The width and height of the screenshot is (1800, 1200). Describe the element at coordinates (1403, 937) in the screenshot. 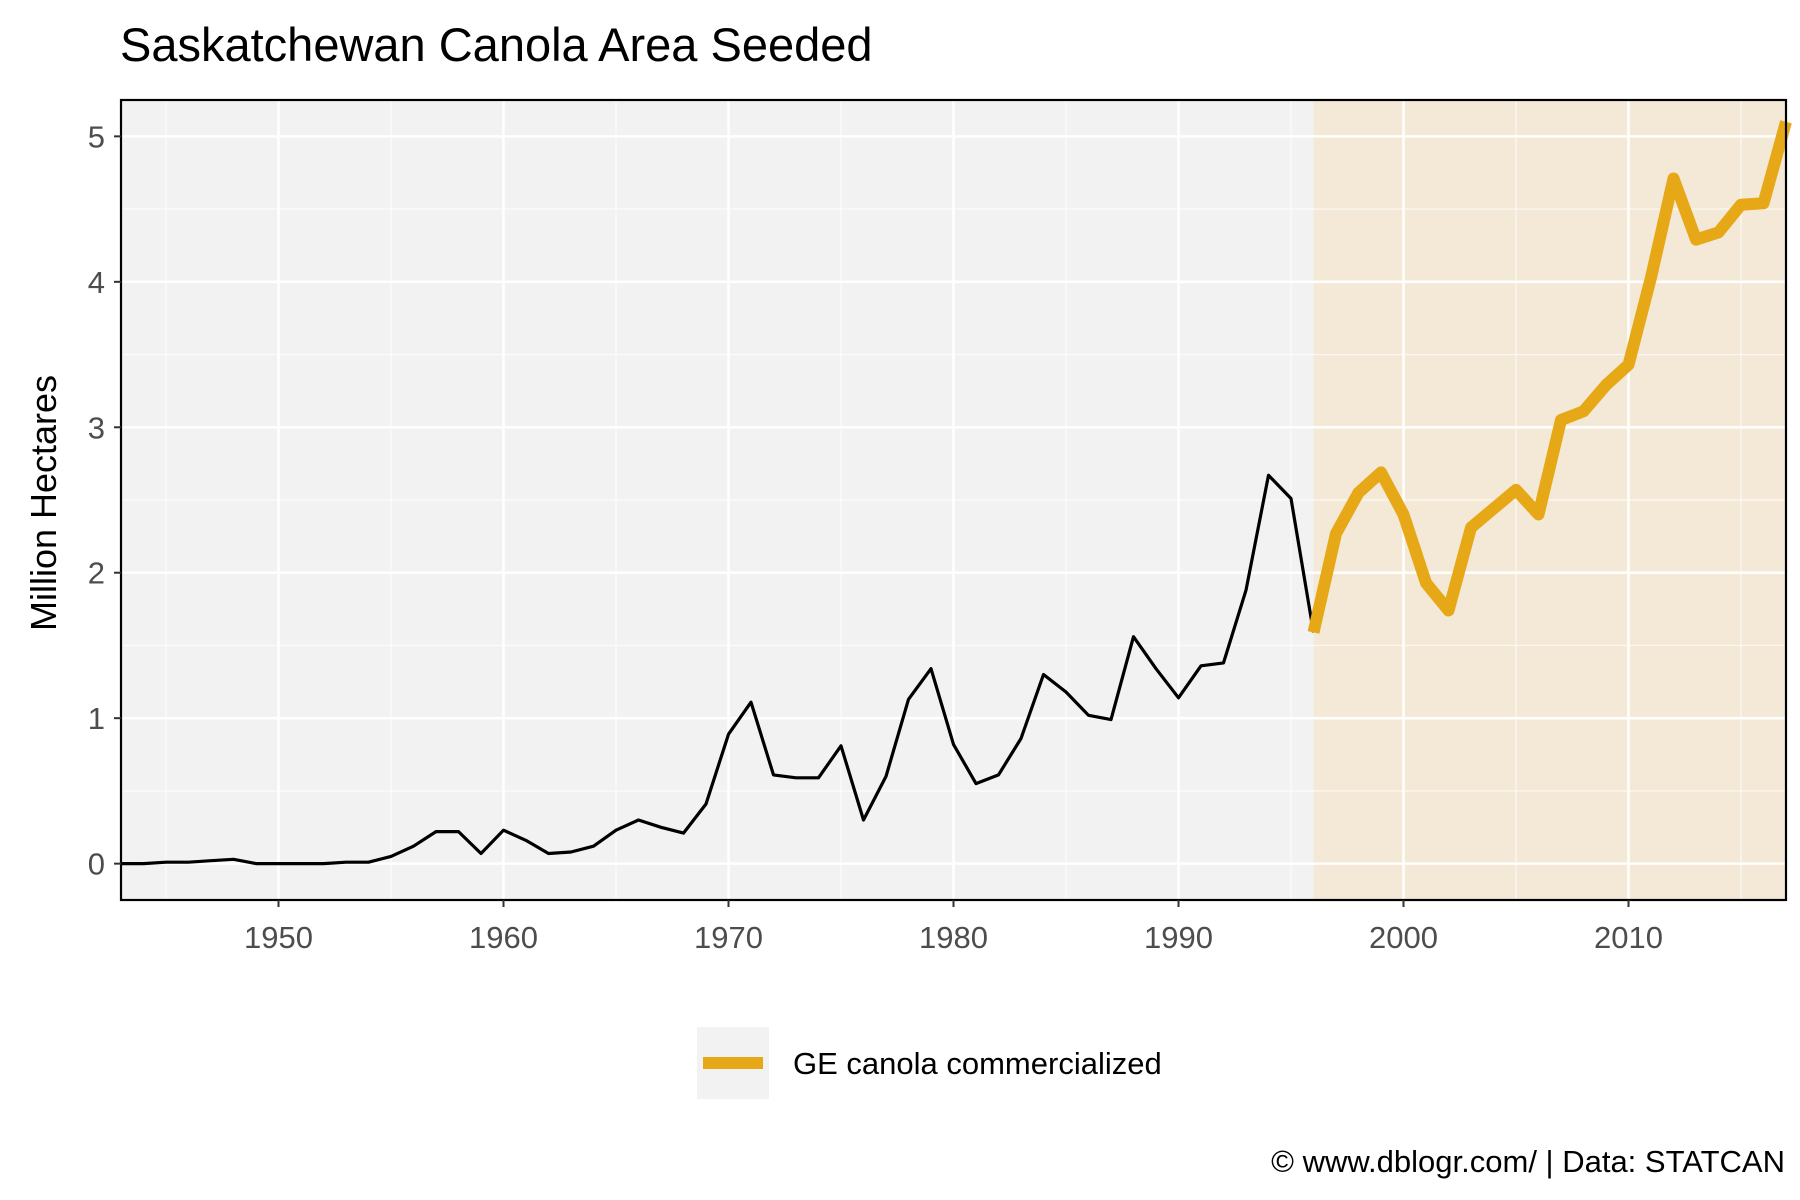

I see `x-tick-label: 2000` at that location.